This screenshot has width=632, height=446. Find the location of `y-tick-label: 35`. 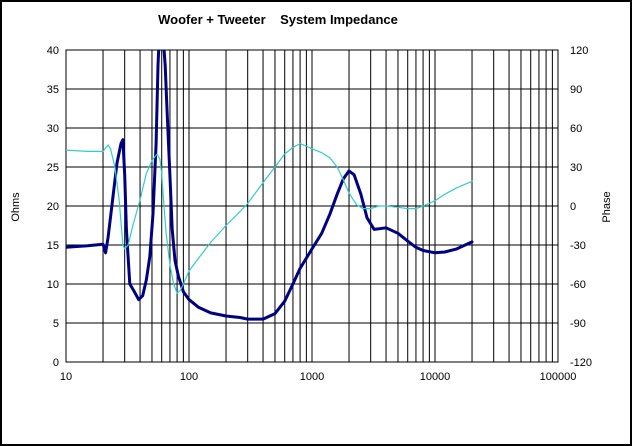

y-tick-label: 35 is located at coordinates (53, 90).